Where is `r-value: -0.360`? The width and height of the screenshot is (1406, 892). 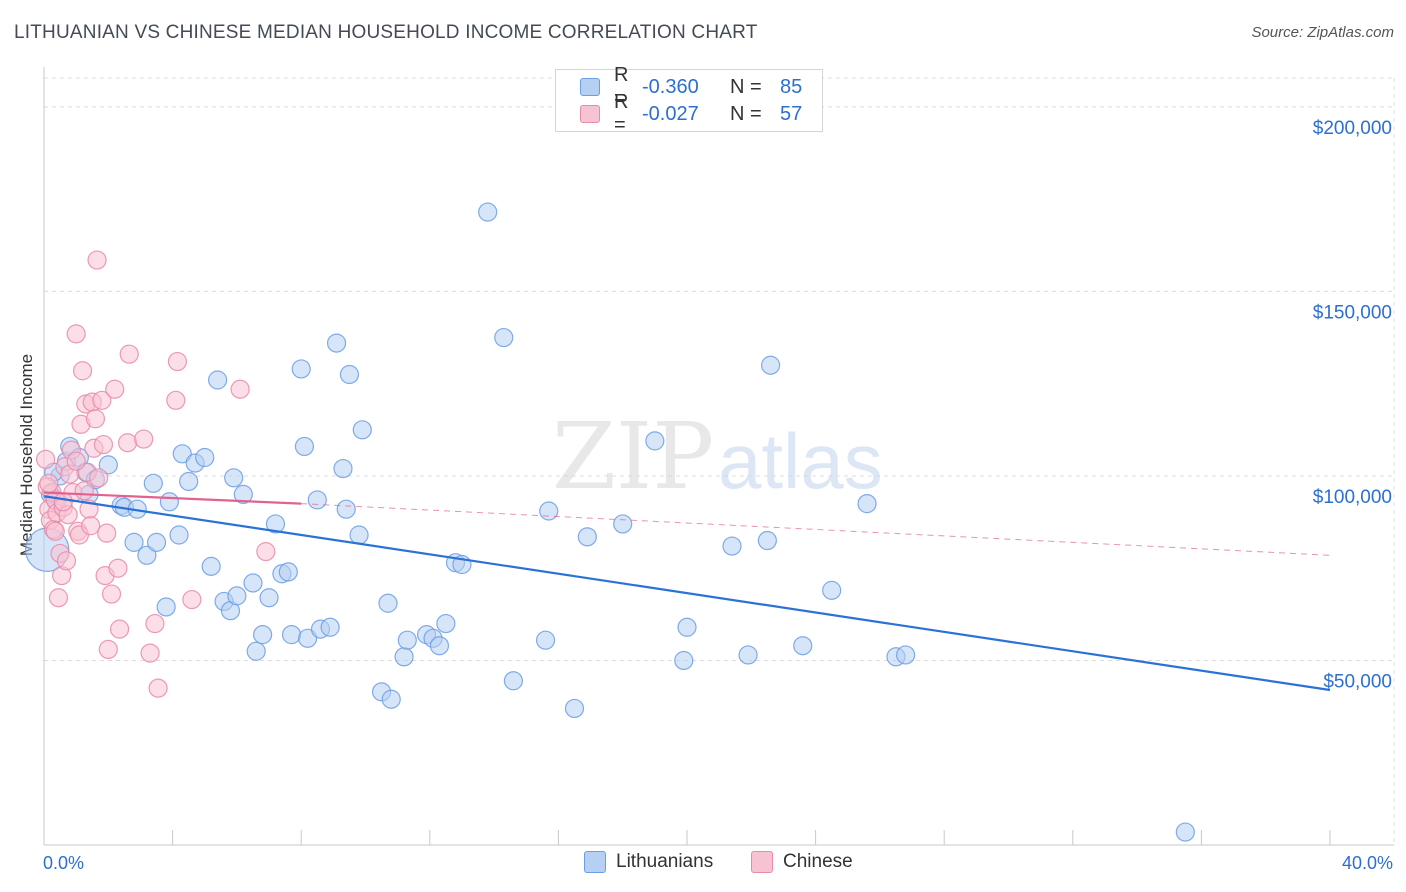
r-value: -0.360 is located at coordinates (670, 86).